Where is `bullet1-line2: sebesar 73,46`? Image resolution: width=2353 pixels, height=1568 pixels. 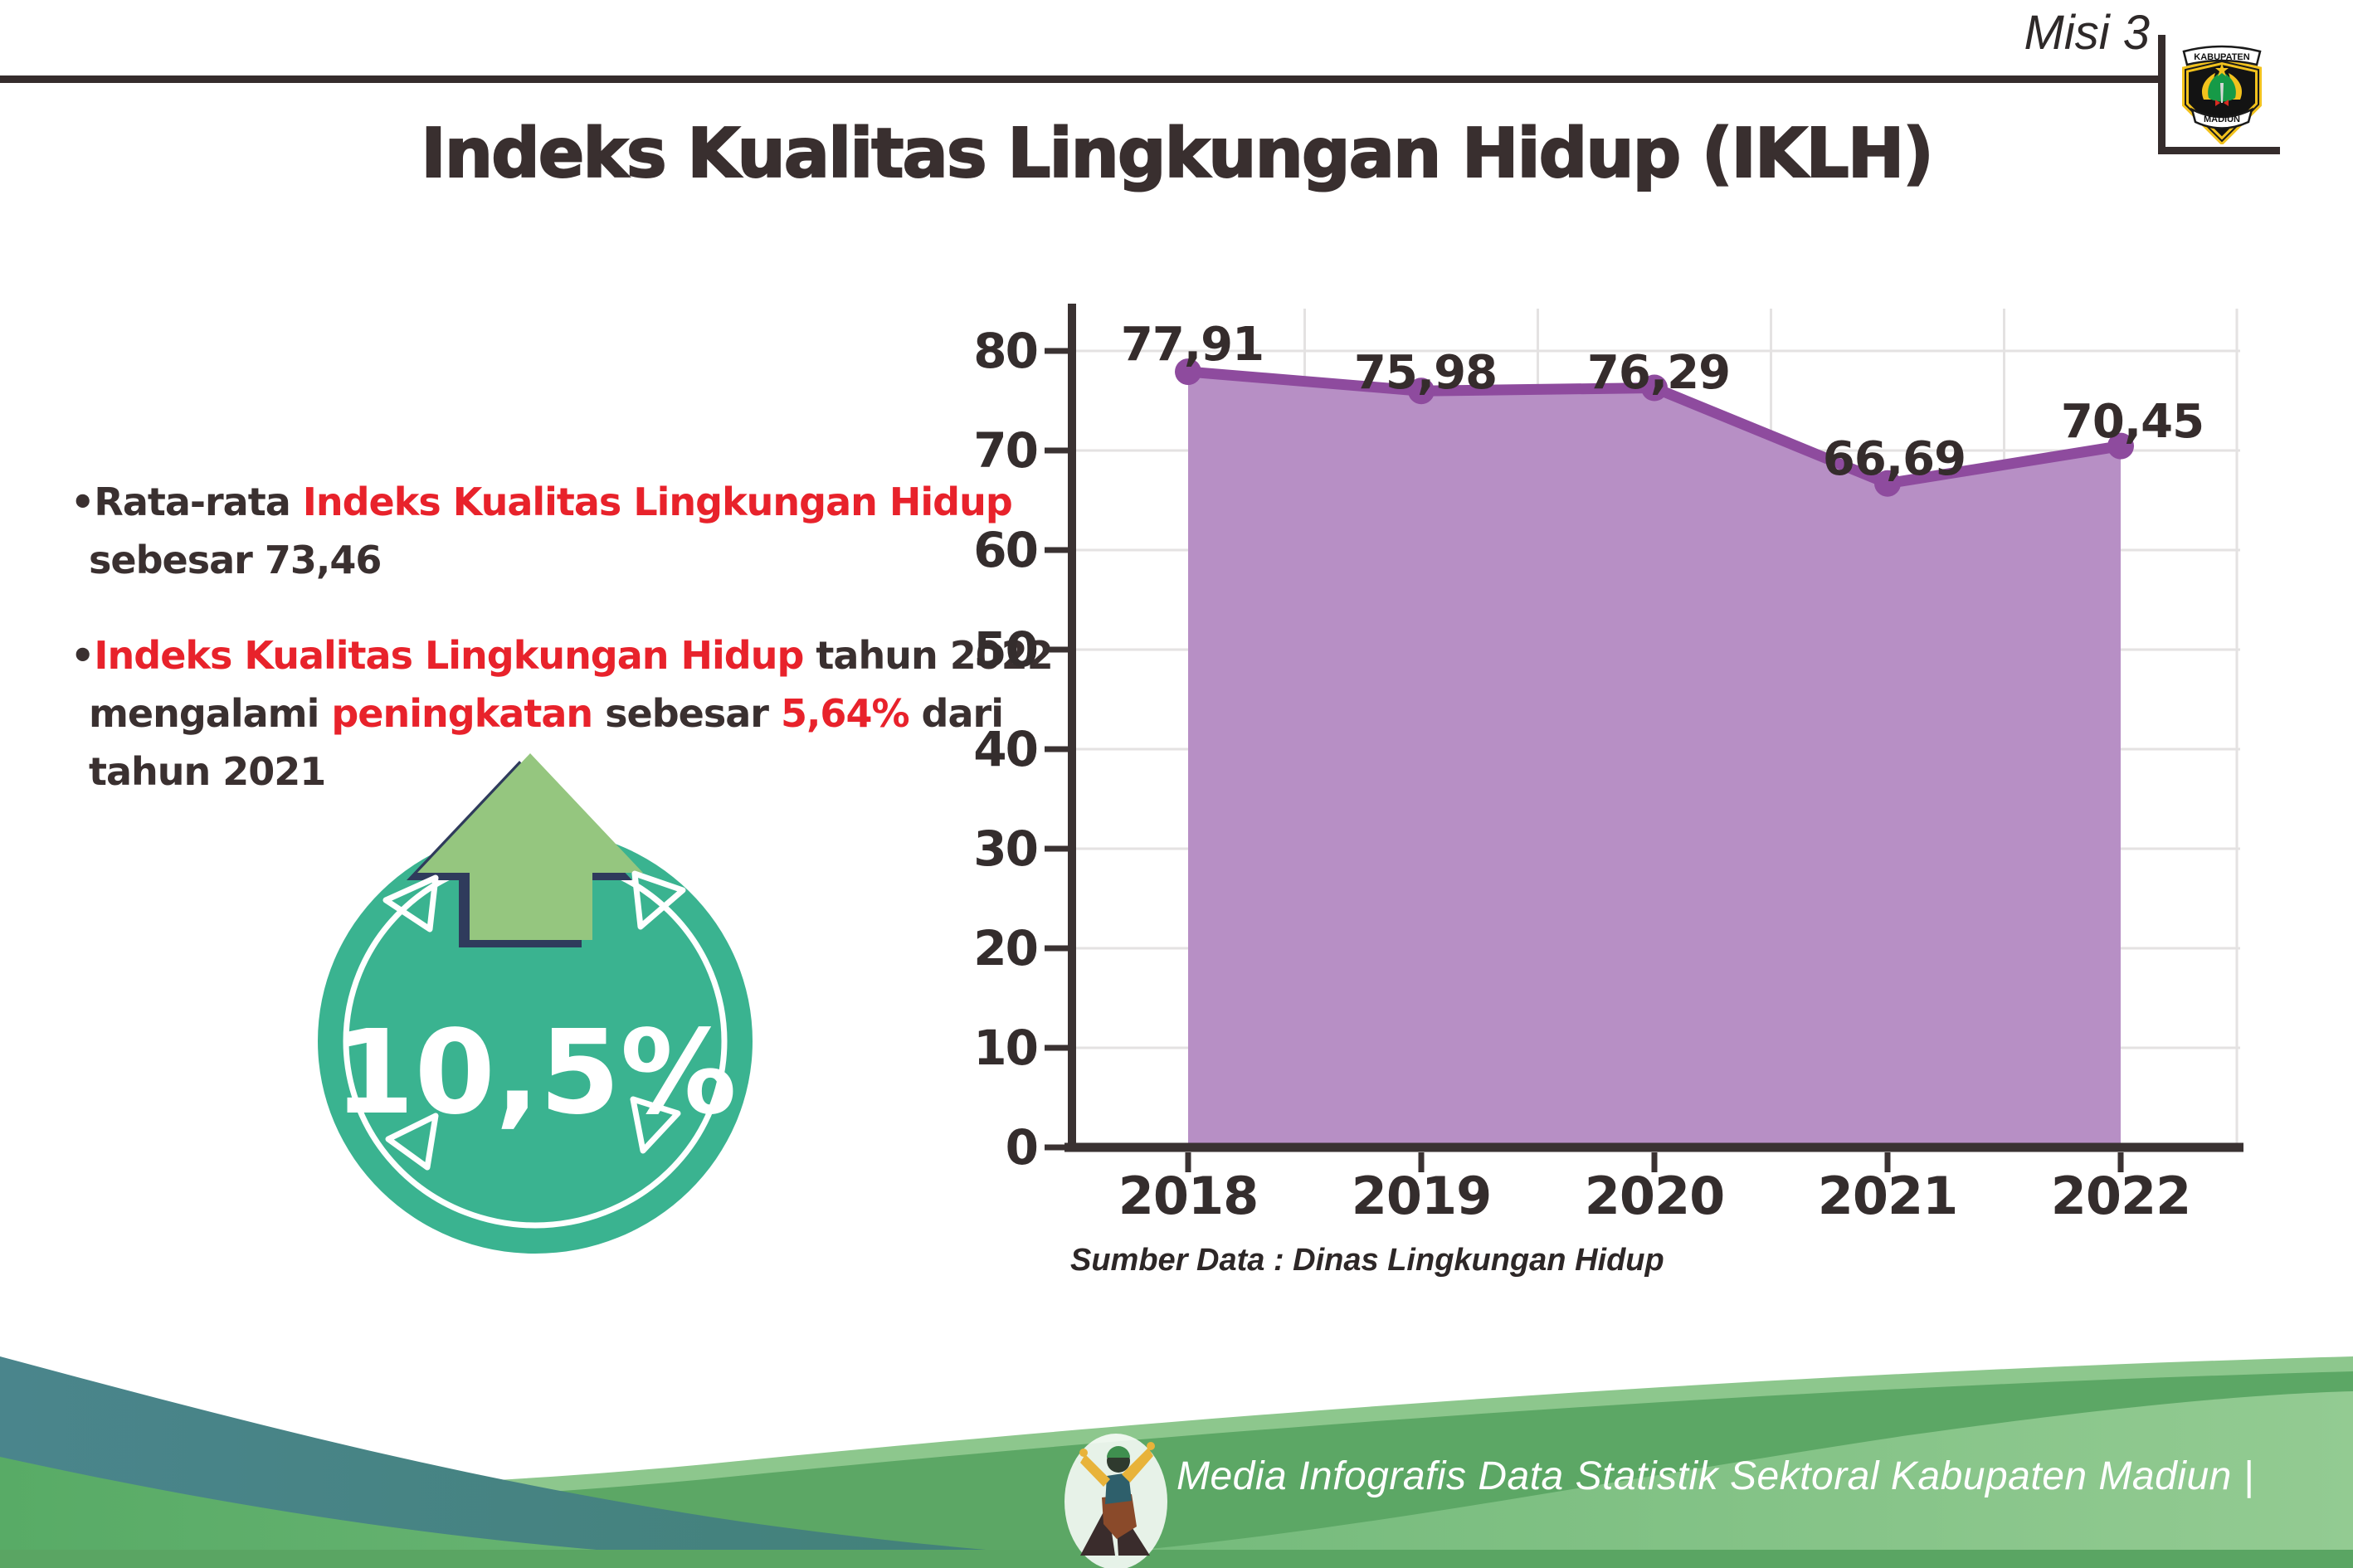
bullet1-line2: sebesar 73,46 is located at coordinates (235, 560).